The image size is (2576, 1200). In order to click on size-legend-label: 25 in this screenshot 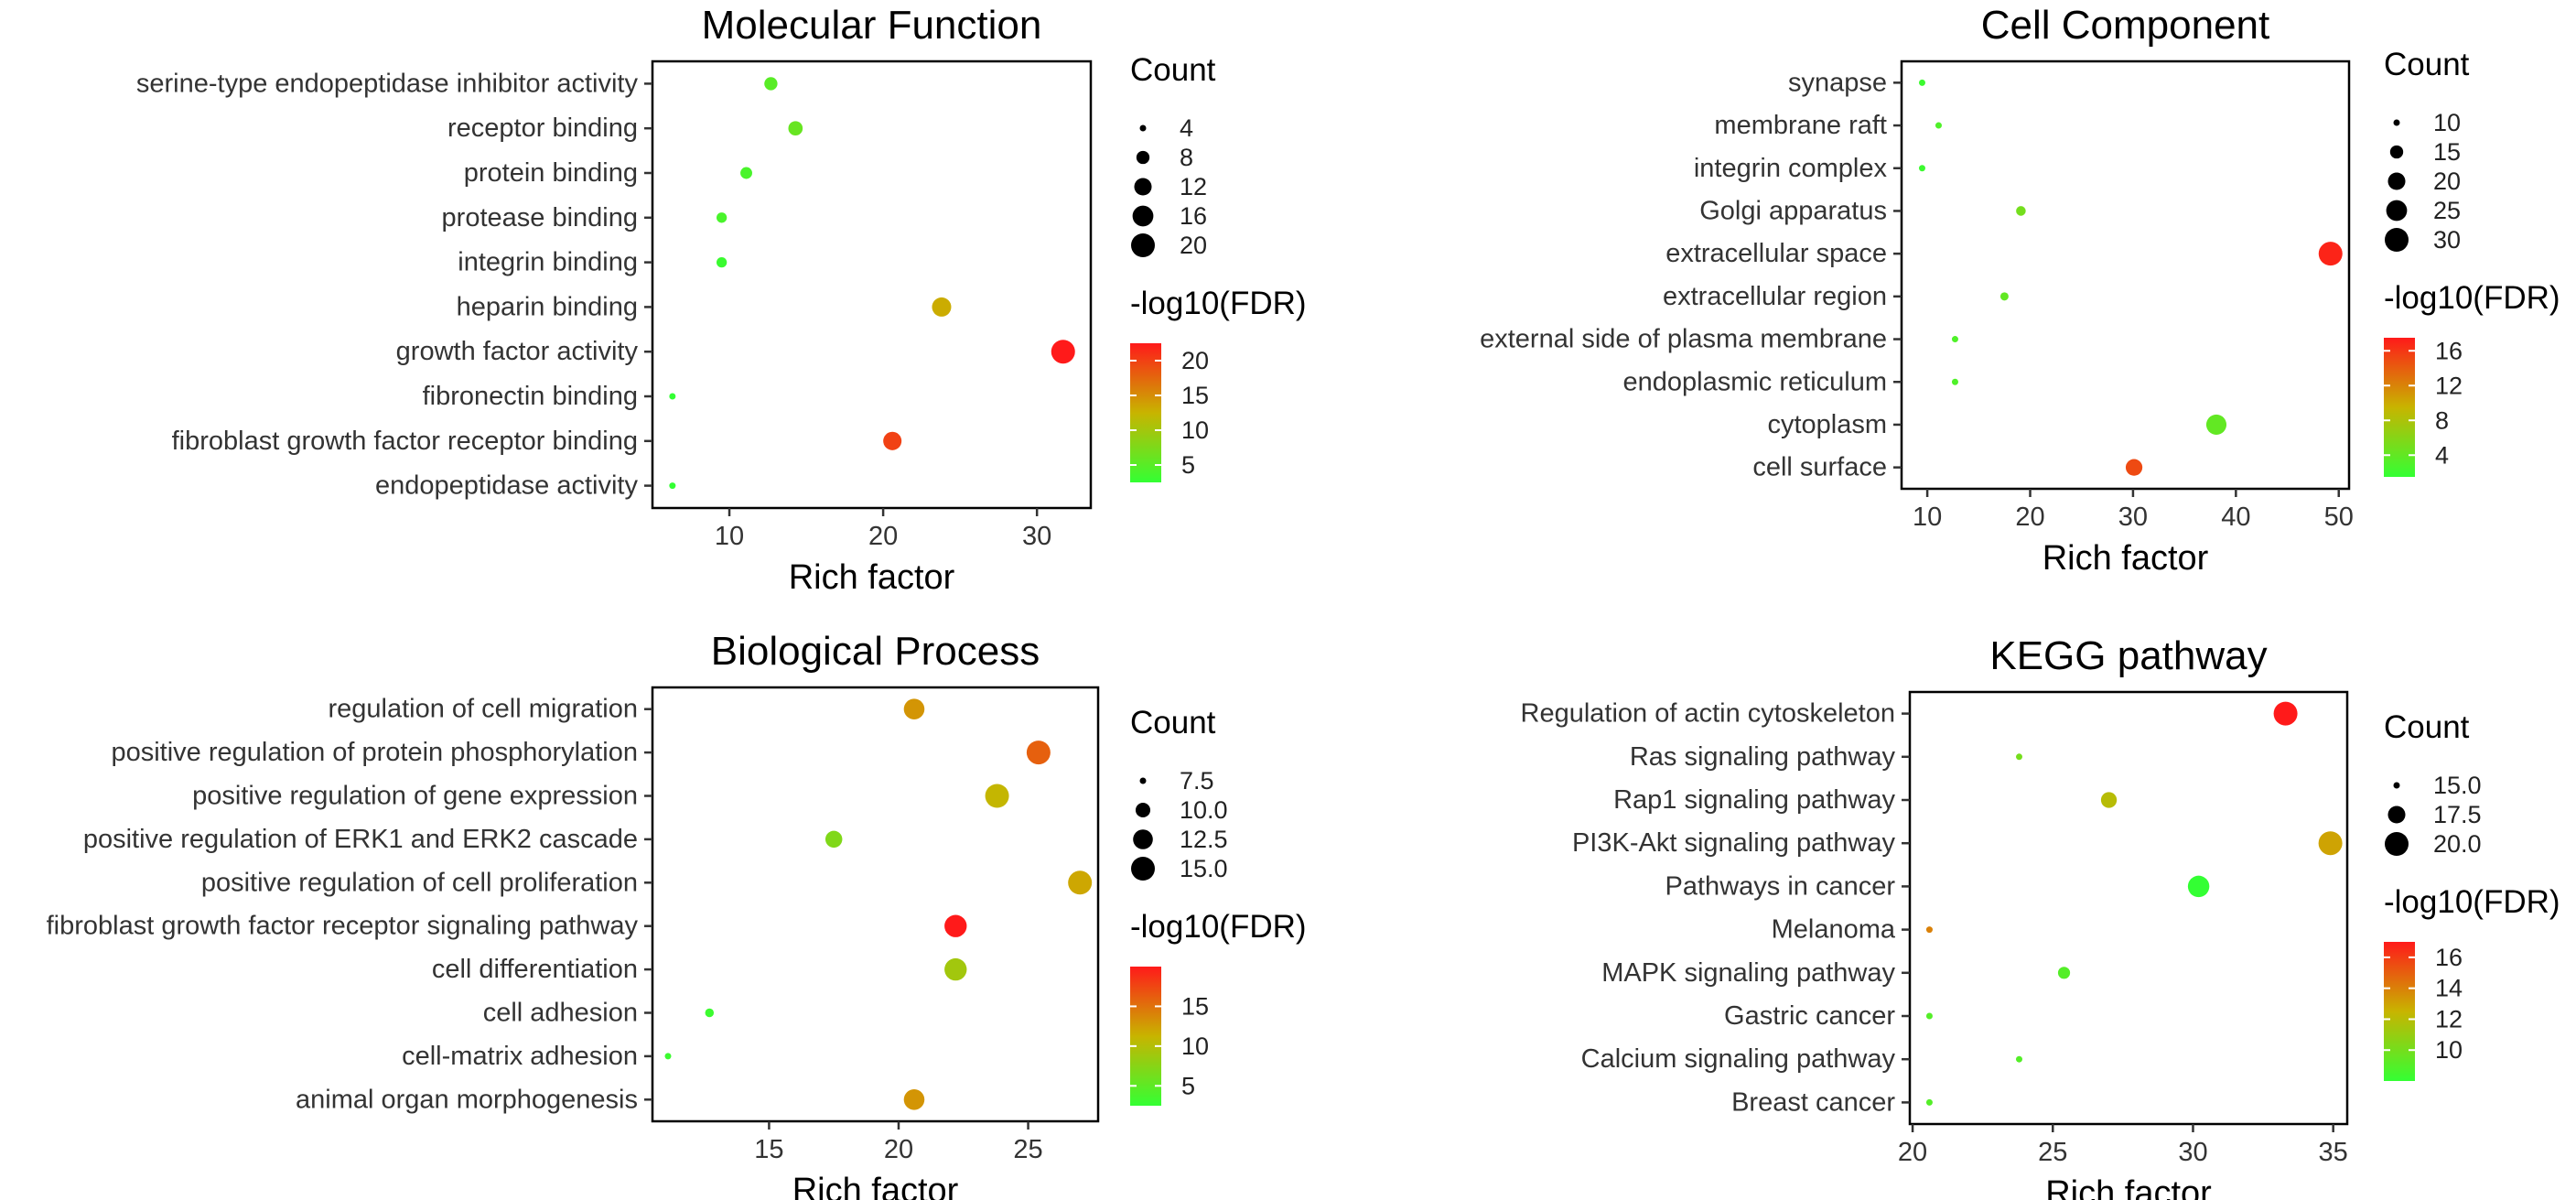, I will do `click(2447, 210)`.